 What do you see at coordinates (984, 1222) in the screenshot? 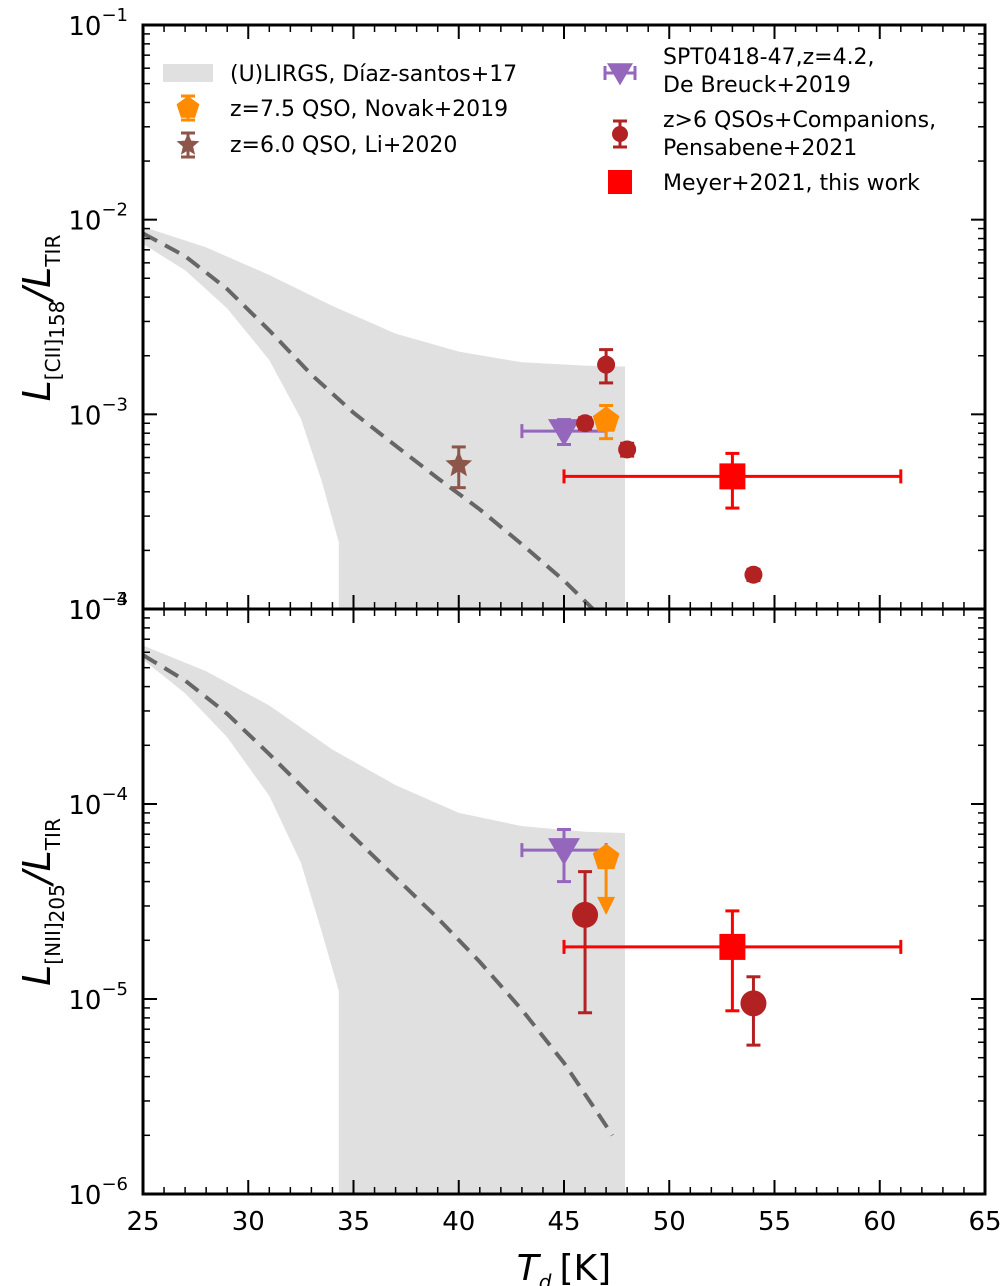
I see `x-tick-label: 65` at bounding box center [984, 1222].